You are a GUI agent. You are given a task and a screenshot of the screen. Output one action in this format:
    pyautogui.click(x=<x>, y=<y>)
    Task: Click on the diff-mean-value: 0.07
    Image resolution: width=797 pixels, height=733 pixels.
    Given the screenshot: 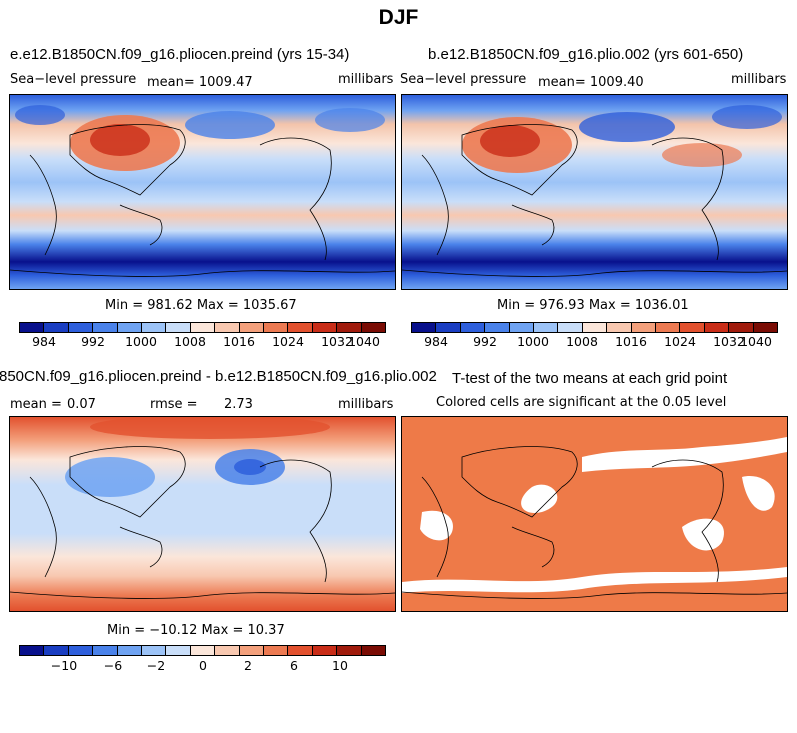 What is the action you would take?
    pyautogui.click(x=81, y=404)
    